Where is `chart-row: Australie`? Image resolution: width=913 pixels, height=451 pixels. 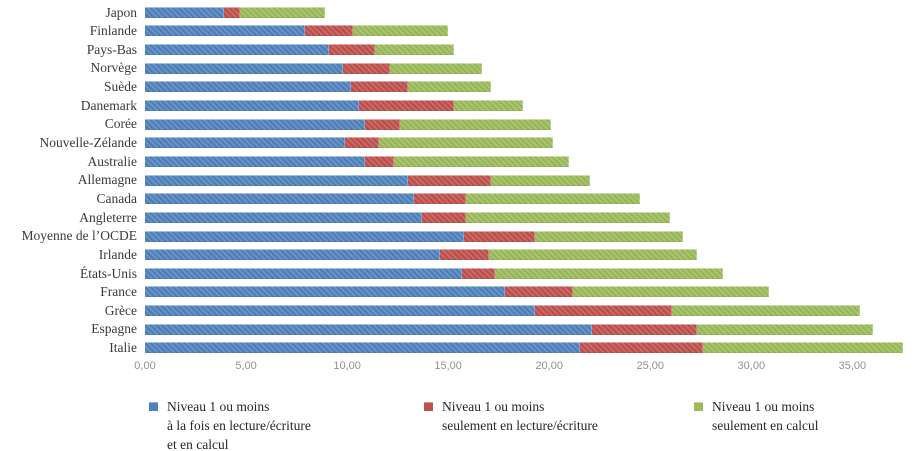 chart-row: Australie is located at coordinates (456, 161).